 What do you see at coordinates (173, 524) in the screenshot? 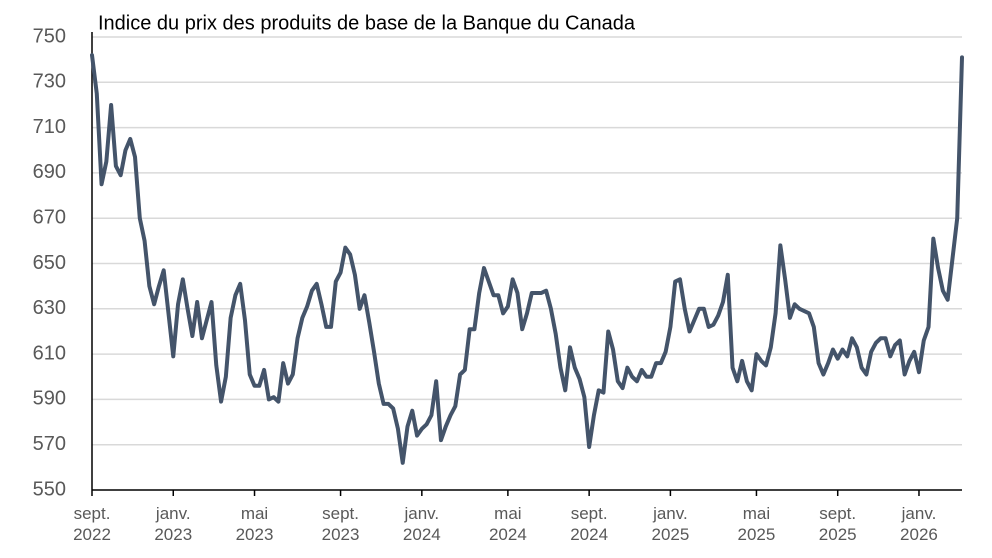
I see `x-tick-label: janv. 2023` at bounding box center [173, 524].